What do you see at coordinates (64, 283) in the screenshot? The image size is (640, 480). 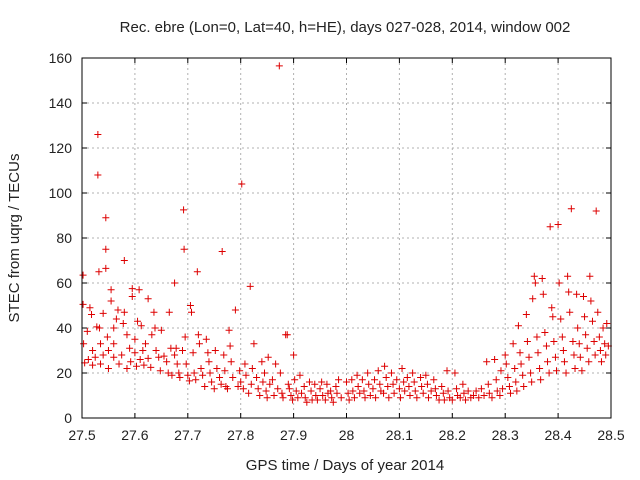 I see `y-tick-label: 60` at bounding box center [64, 283].